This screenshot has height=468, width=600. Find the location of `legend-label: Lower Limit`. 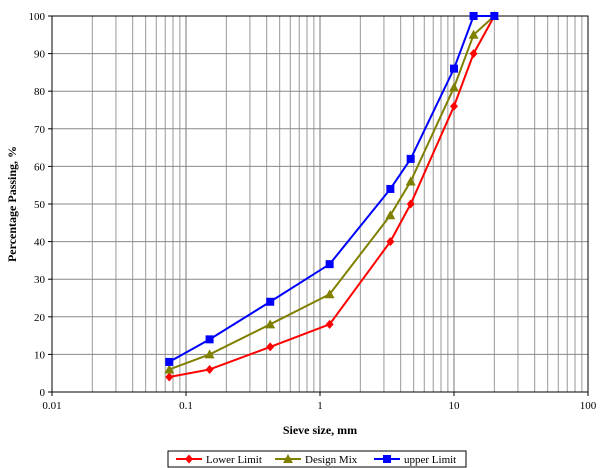

legend-label: Lower Limit is located at coordinates (234, 460).